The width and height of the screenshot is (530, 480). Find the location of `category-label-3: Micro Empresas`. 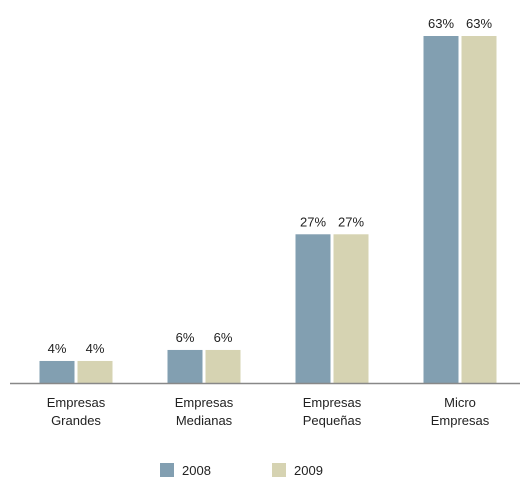

category-label-3: Micro Empresas is located at coordinates (460, 411).